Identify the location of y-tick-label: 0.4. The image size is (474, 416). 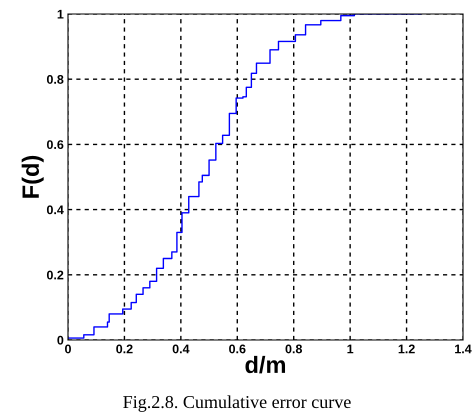
(55, 209).